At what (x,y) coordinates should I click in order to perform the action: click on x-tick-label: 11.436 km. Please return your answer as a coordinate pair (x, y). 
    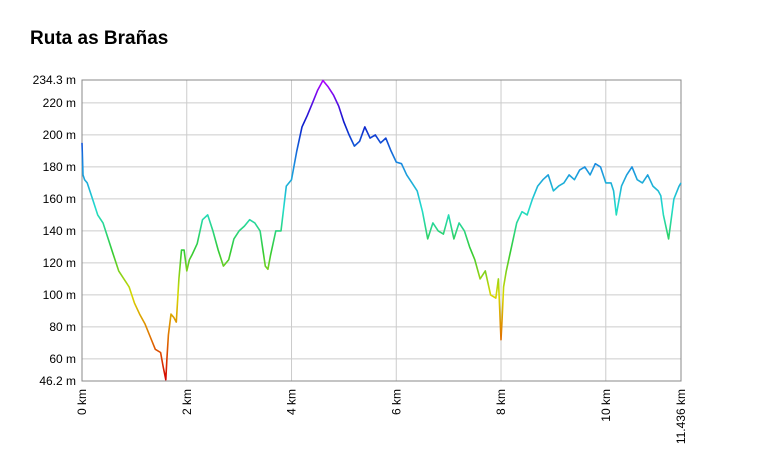
    Looking at the image, I should click on (681, 416).